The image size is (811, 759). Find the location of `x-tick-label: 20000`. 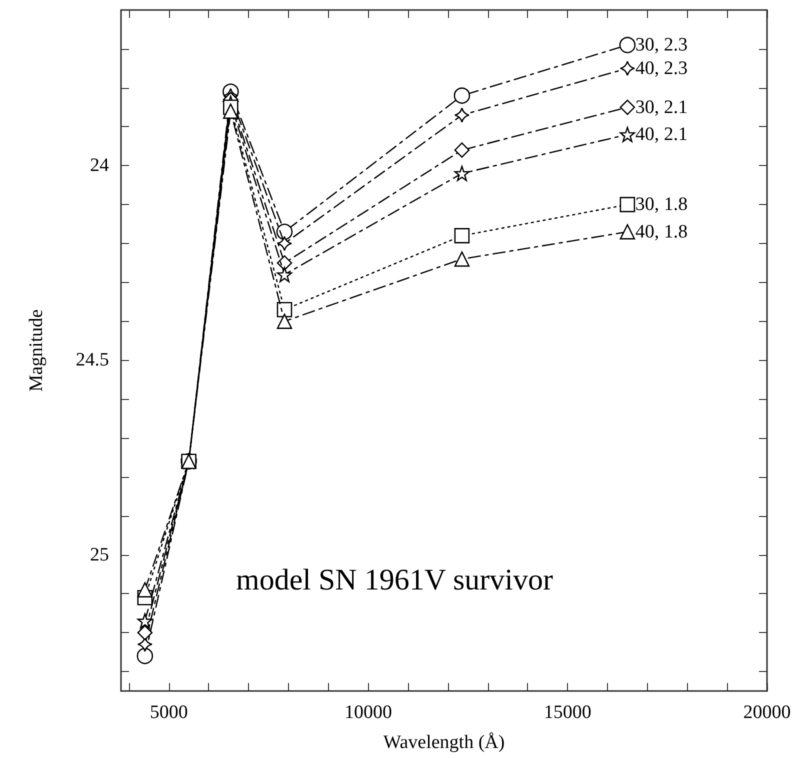

x-tick-label: 20000 is located at coordinates (767, 712).